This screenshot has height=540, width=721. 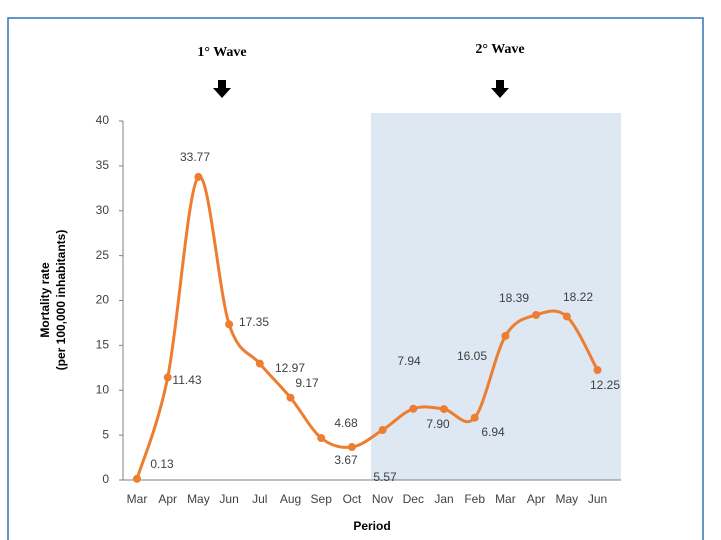 What do you see at coordinates (186, 380) in the screenshot?
I see `data-label: 11.43` at bounding box center [186, 380].